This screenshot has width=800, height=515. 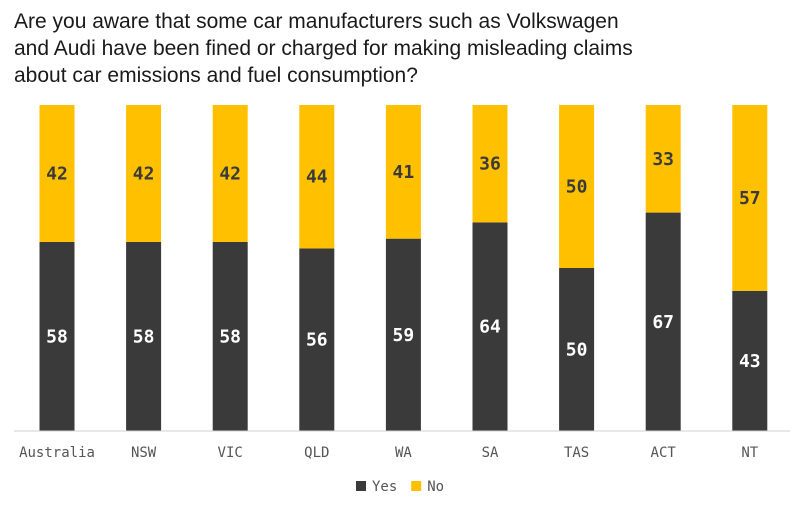 I want to click on bar-no-vic, so click(x=230, y=173).